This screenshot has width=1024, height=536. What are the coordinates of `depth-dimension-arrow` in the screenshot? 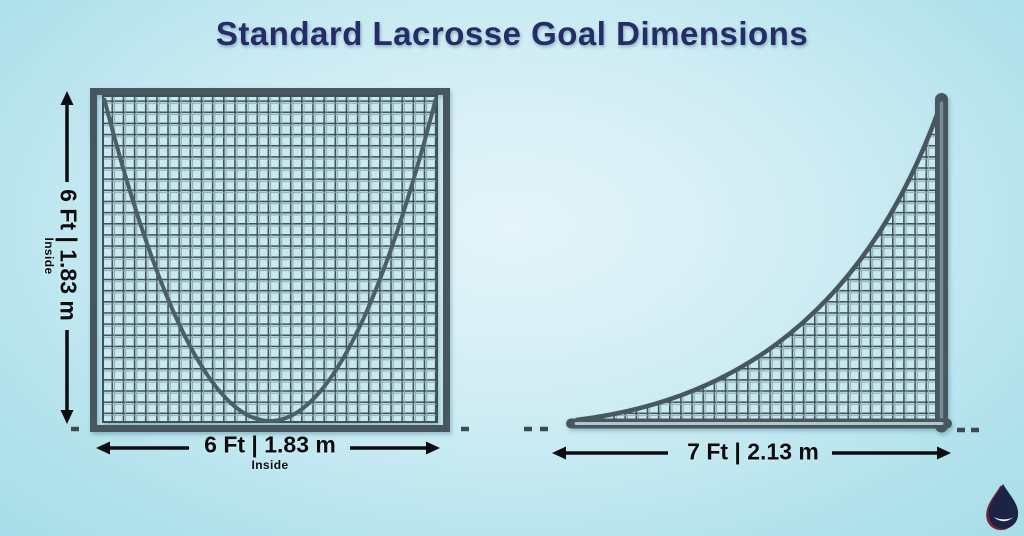 It's located at (751, 453).